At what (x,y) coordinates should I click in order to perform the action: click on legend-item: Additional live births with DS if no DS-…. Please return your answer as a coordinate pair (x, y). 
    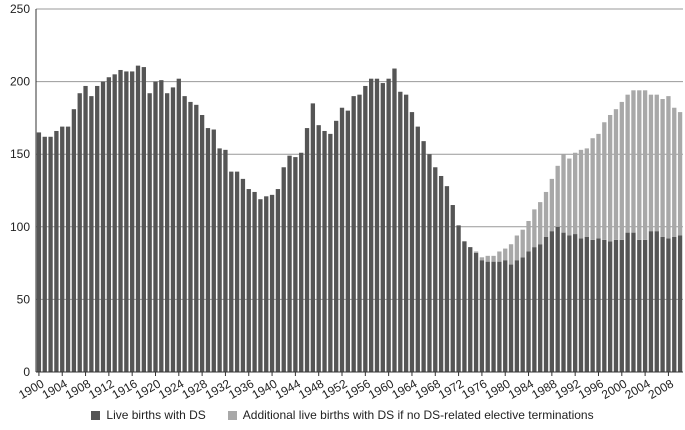
    Looking at the image, I should click on (410, 415).